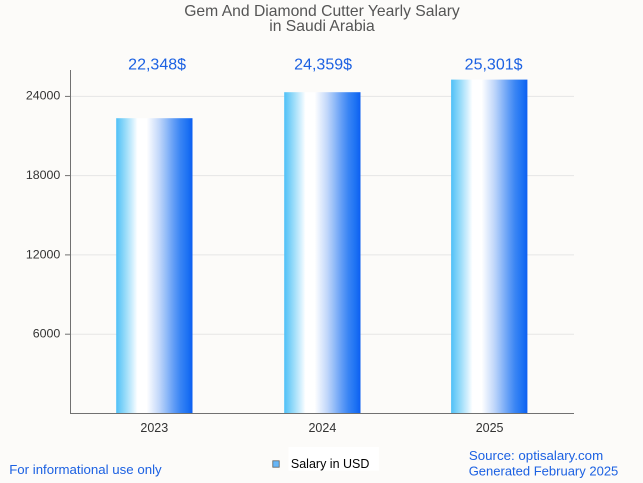 Image resolution: width=643 pixels, height=483 pixels. Describe the element at coordinates (536, 455) in the screenshot. I see `svg-text: Source: optisalary.com` at that location.